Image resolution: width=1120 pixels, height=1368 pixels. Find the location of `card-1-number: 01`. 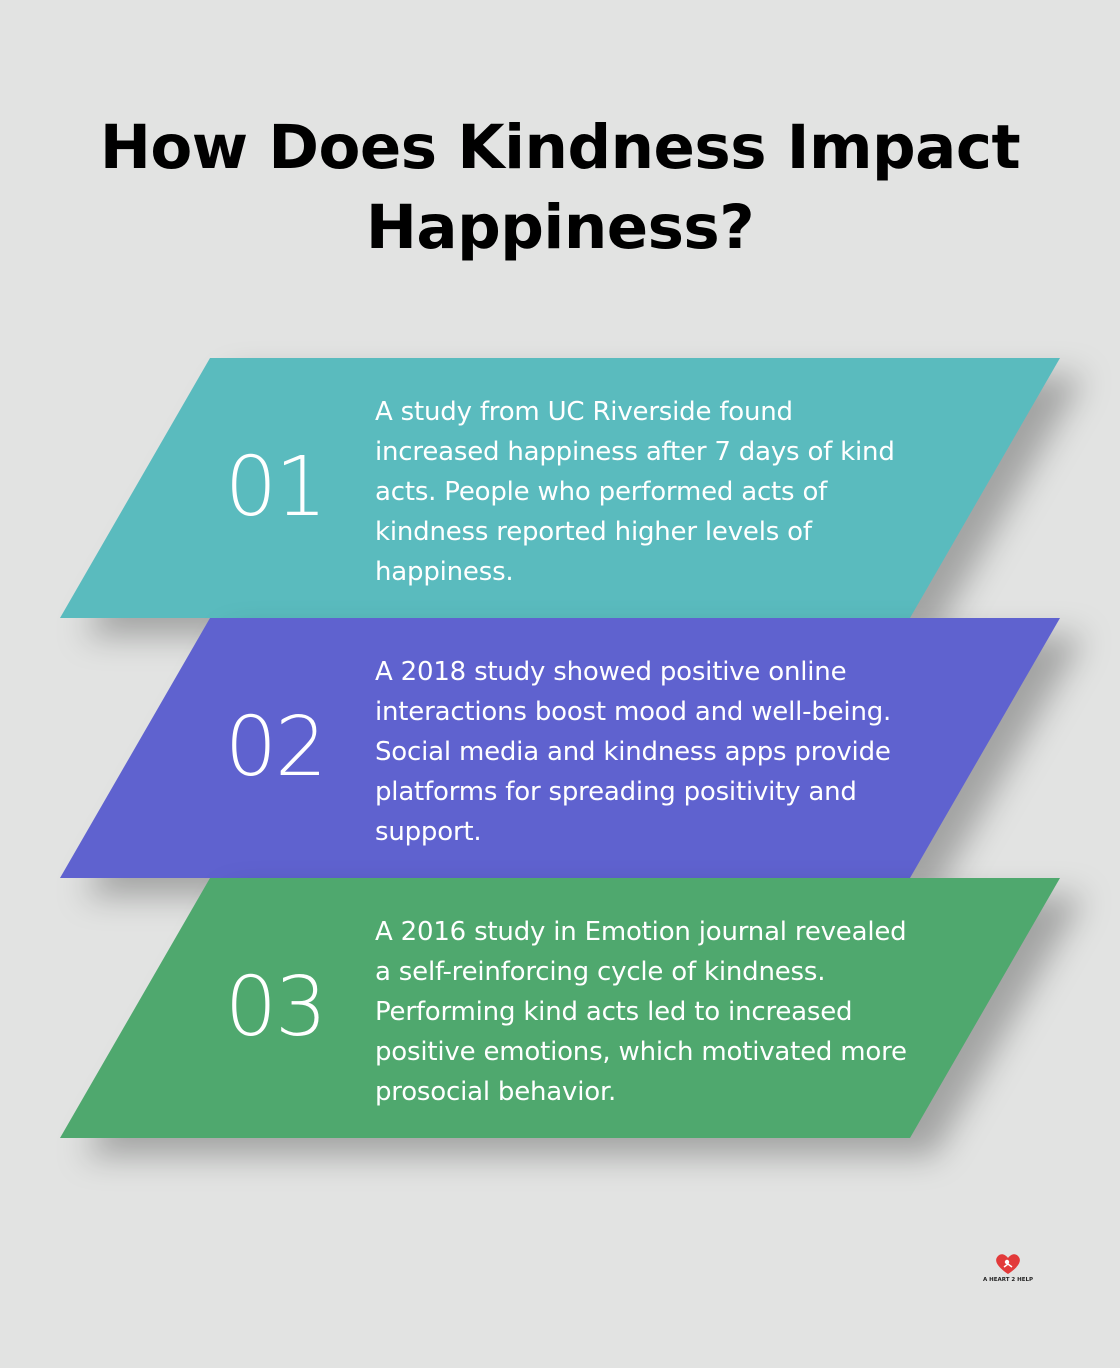

card-1-number: 01 is located at coordinates (275, 487).